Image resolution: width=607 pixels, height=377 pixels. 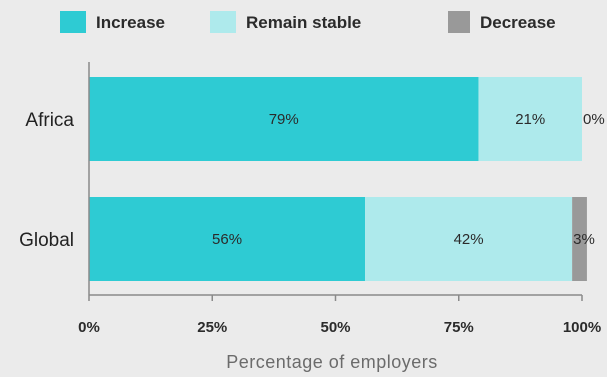 I want to click on legend-label-increase: Increase, so click(x=130, y=22).